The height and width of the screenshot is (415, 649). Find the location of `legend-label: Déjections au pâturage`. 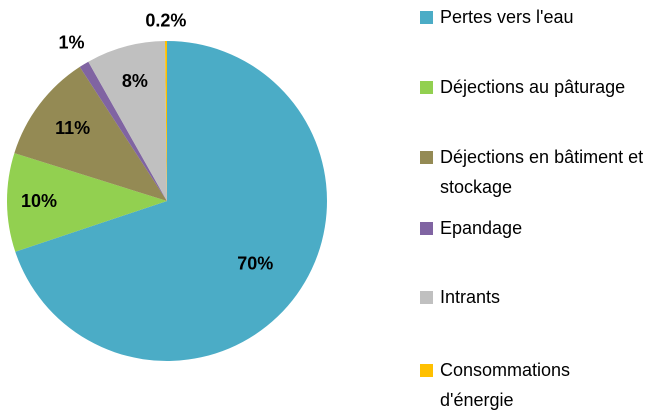

legend-label: Déjections au pâturage is located at coordinates (533, 87).